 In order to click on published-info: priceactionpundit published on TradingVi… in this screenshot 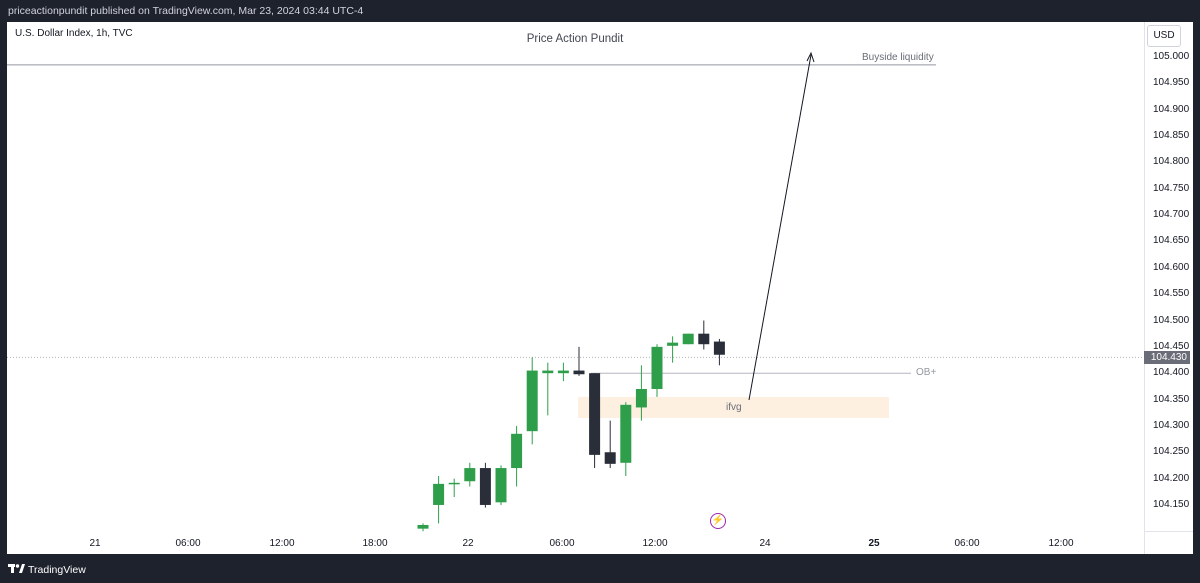, I will do `click(186, 11)`.